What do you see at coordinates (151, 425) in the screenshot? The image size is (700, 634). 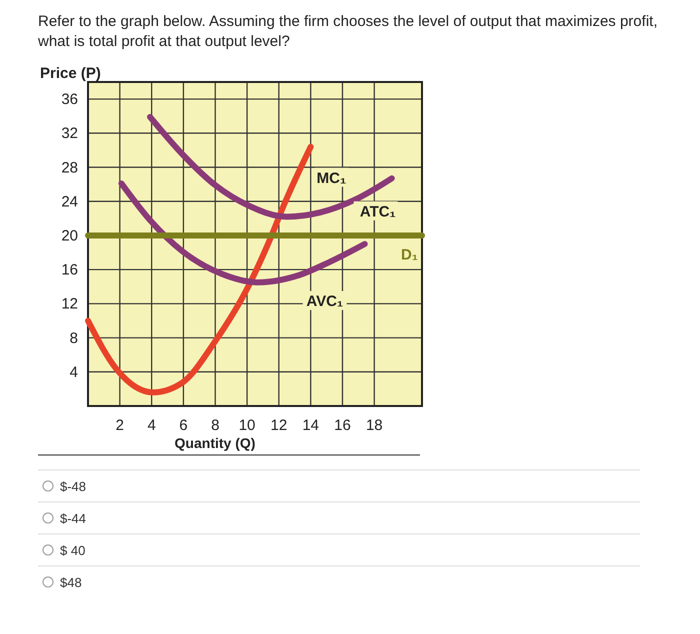 I see `x-tick-label: 4` at bounding box center [151, 425].